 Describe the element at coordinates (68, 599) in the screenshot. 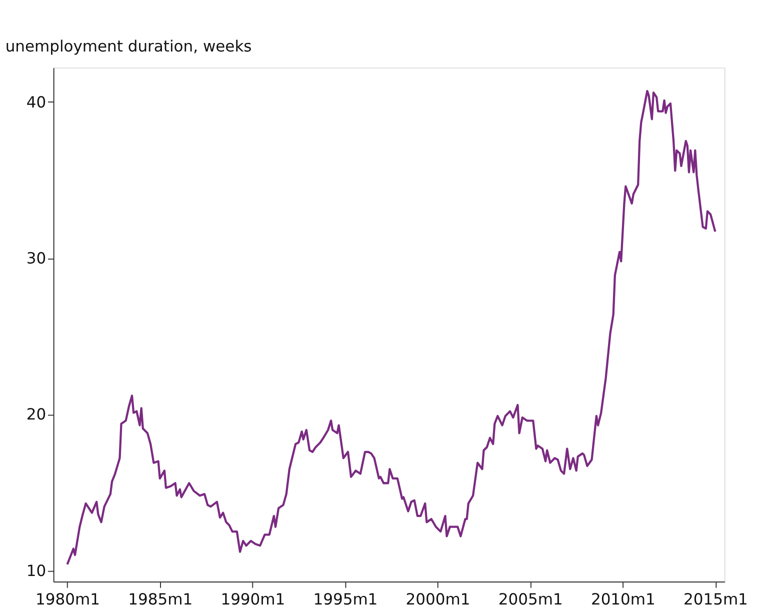

I see `x-tick-label: 1980m1` at that location.